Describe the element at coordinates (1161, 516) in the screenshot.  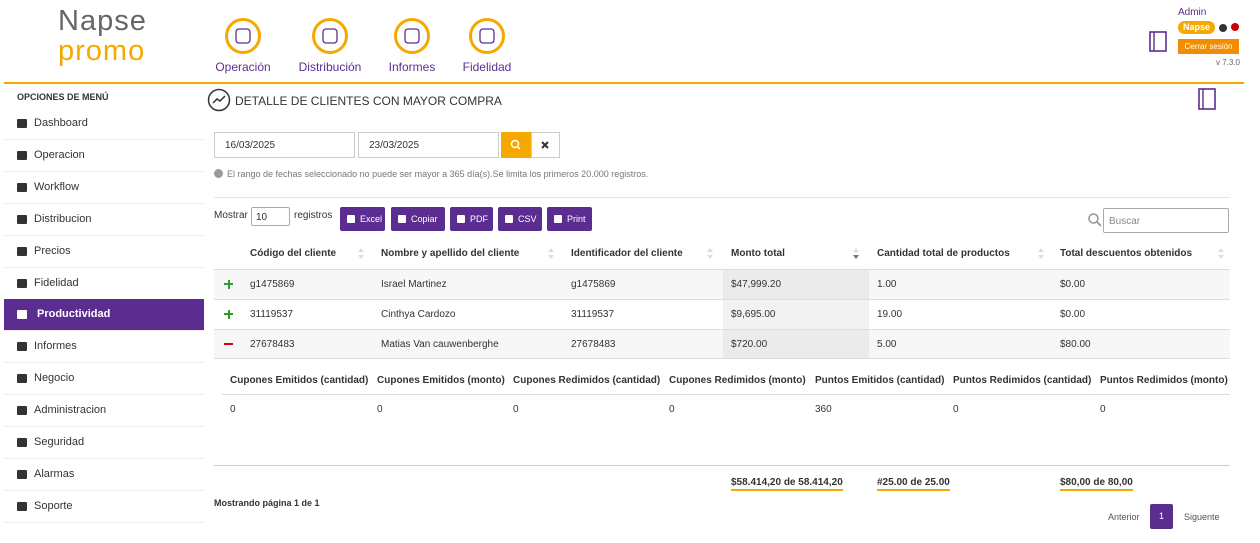
I see `page-button: 1` at that location.